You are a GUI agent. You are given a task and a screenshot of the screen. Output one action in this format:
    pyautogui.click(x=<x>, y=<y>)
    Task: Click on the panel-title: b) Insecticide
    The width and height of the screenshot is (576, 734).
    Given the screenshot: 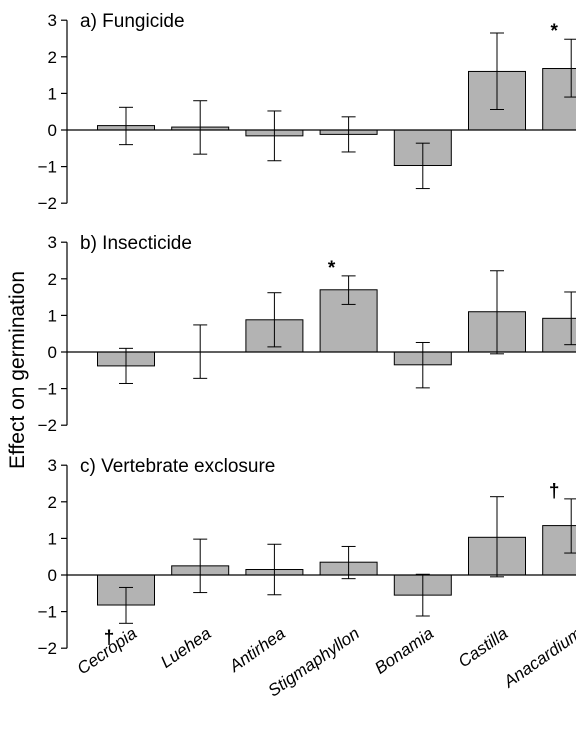 What is the action you would take?
    pyautogui.click(x=136, y=243)
    